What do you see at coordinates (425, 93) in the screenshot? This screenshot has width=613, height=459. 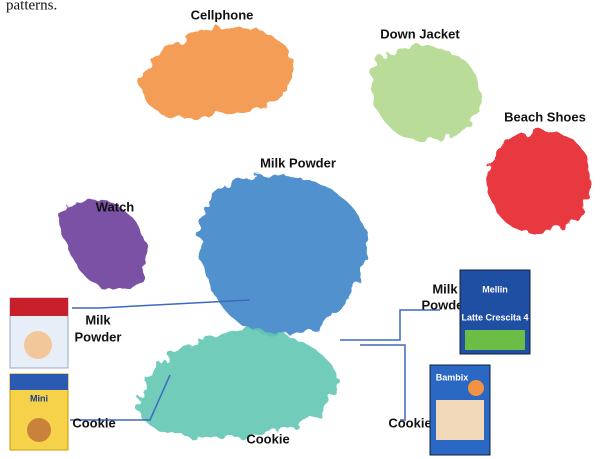 I see `cluster-down-jacket` at bounding box center [425, 93].